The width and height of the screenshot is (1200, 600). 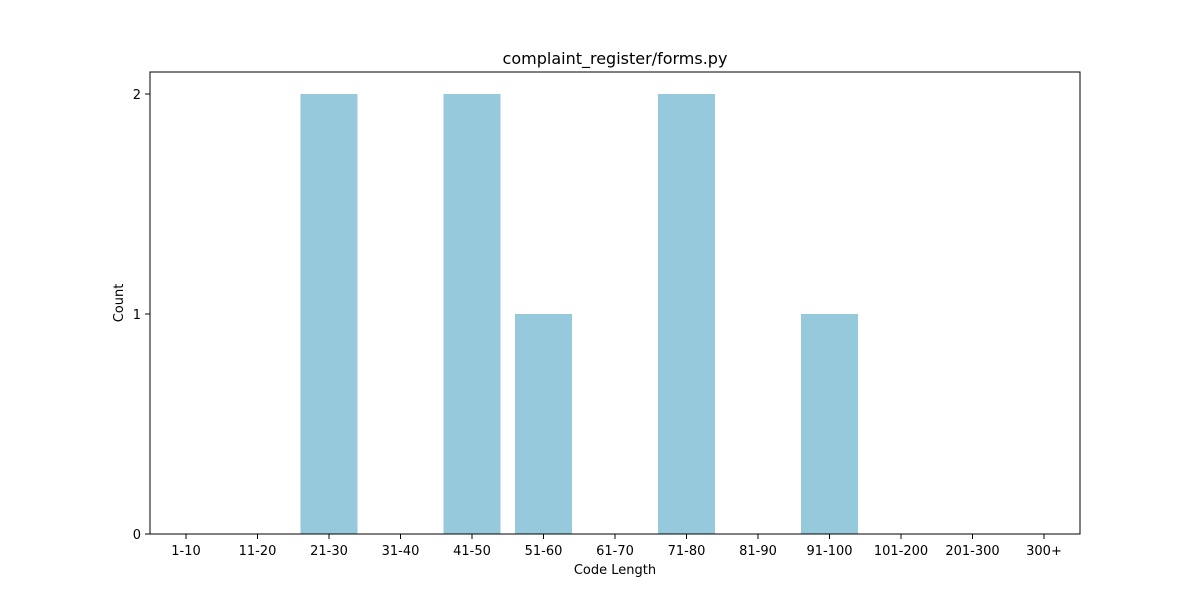 What do you see at coordinates (615, 570) in the screenshot?
I see `x-axis-label: Code Length` at bounding box center [615, 570].